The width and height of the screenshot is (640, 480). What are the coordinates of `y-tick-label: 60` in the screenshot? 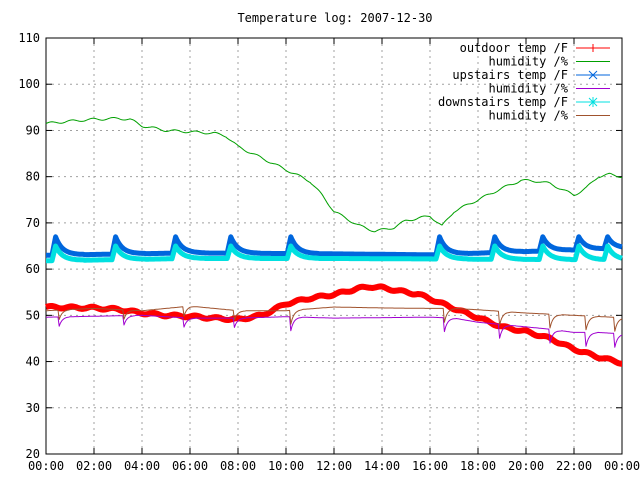 It's located at (33, 269).